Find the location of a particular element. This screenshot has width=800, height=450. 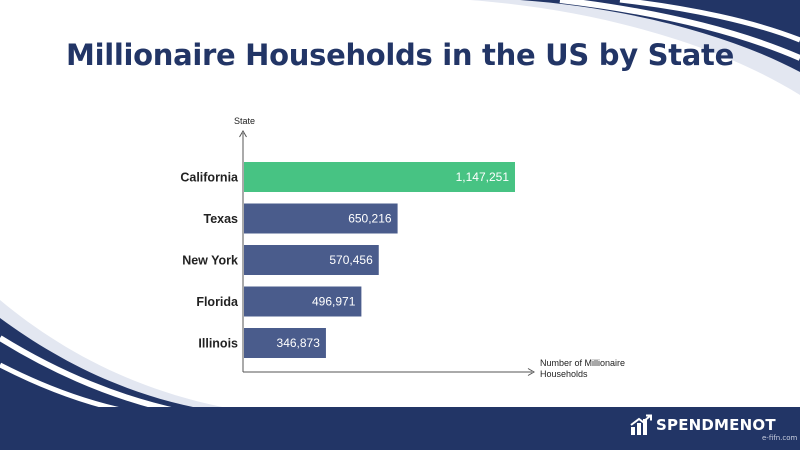

bar-texas is located at coordinates (321, 218).